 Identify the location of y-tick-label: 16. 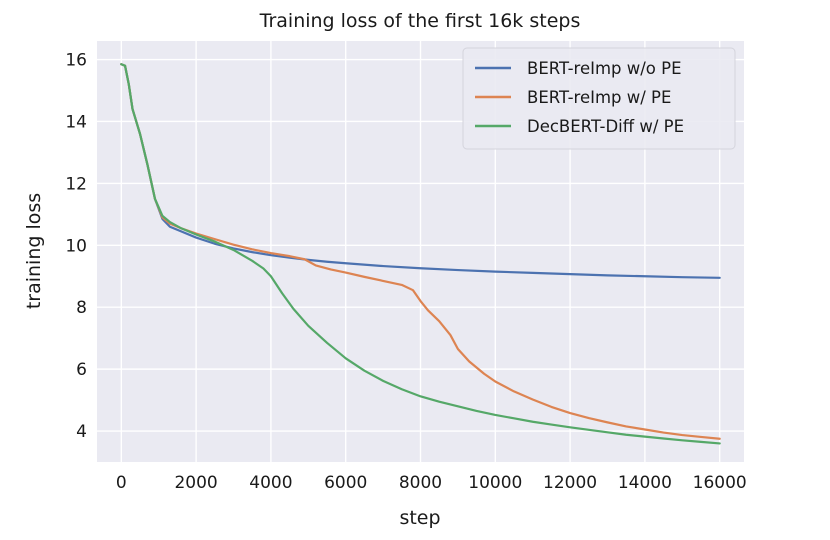
(76, 61).